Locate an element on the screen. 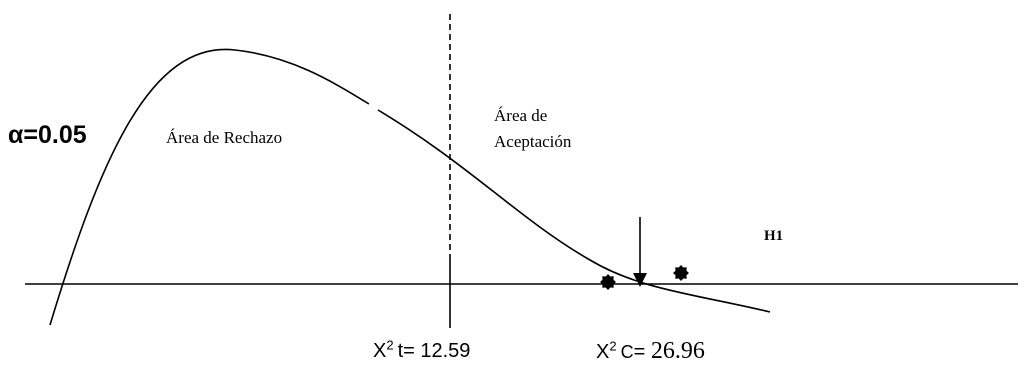 This screenshot has height=377, width=1032. acceptance-area-line2: Aceptación is located at coordinates (533, 141).